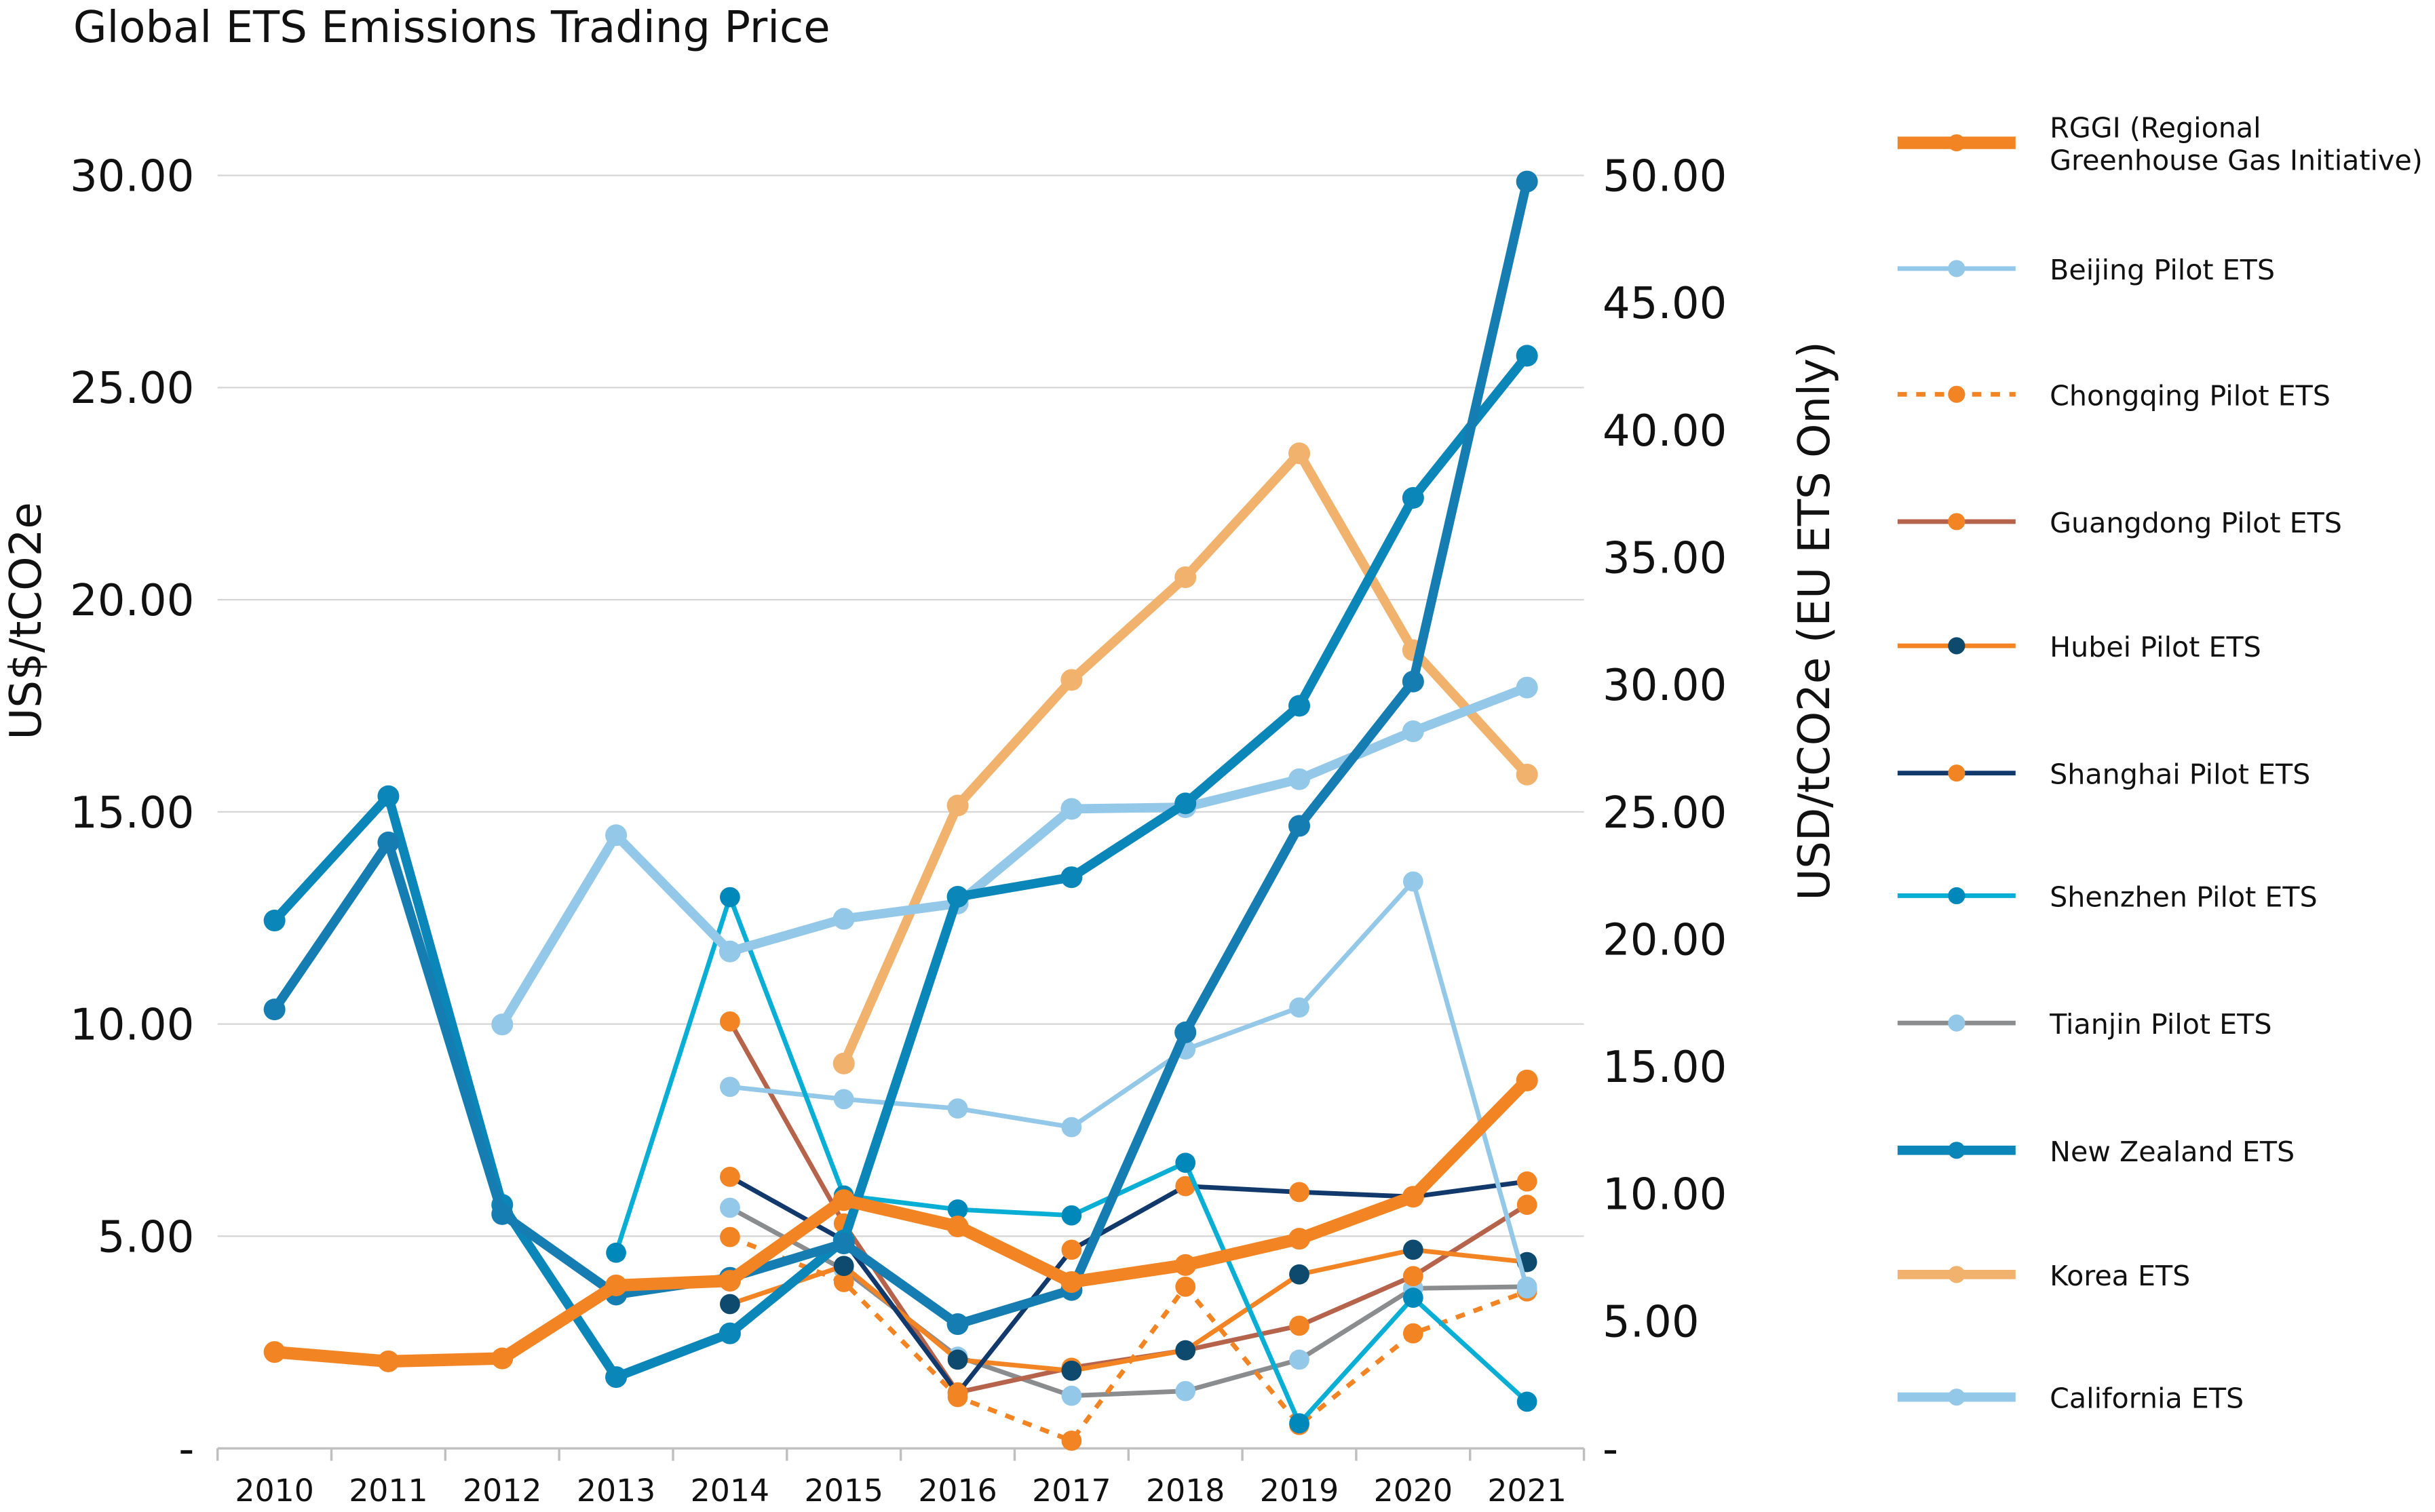  Describe the element at coordinates (146, 1237) in the screenshot. I see `left-tick-label: 5.00` at that location.